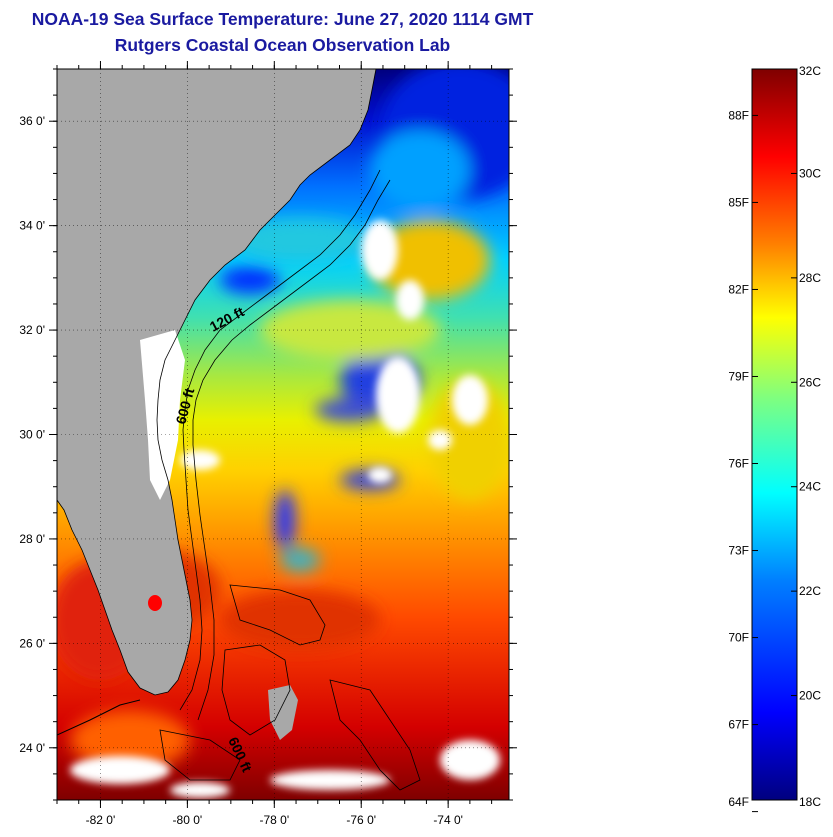 The width and height of the screenshot is (833, 837). What do you see at coordinates (738, 202) in the screenshot?
I see `colorbar-f-label: 85F` at bounding box center [738, 202].